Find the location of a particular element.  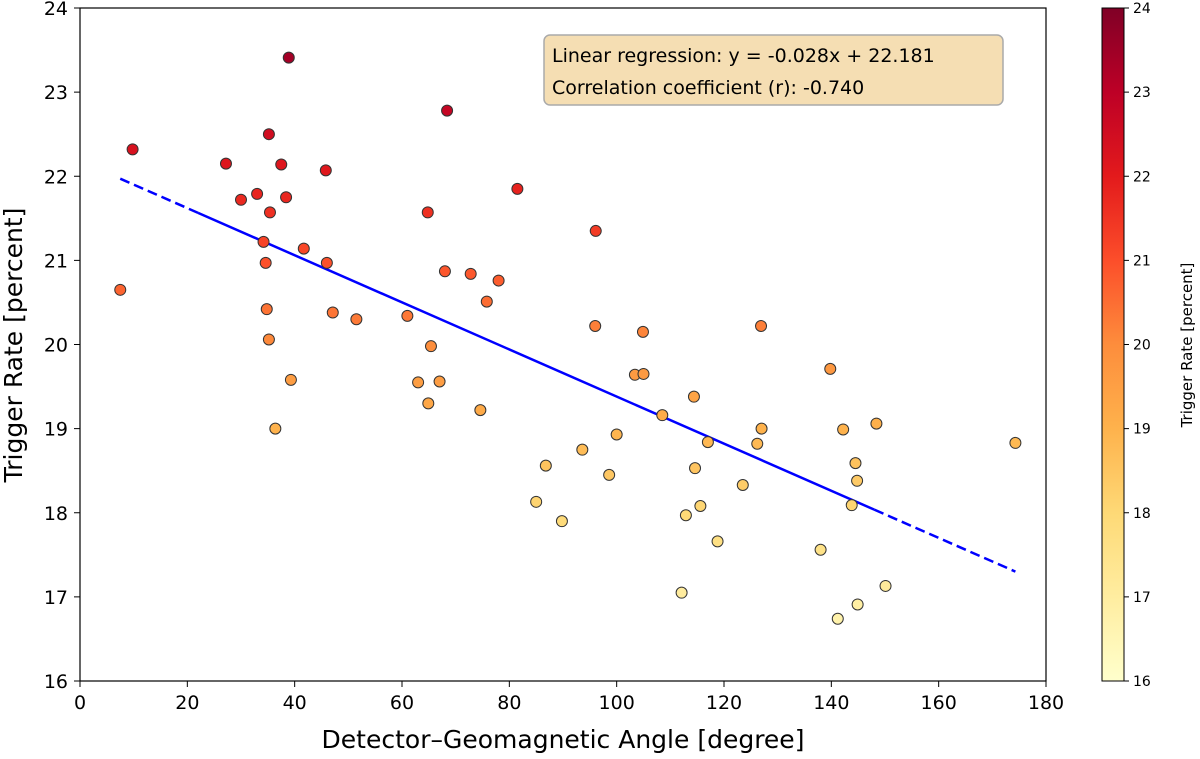

x-axis-label: Detector–Geomagnetic Angle [degree] is located at coordinates (563, 739).